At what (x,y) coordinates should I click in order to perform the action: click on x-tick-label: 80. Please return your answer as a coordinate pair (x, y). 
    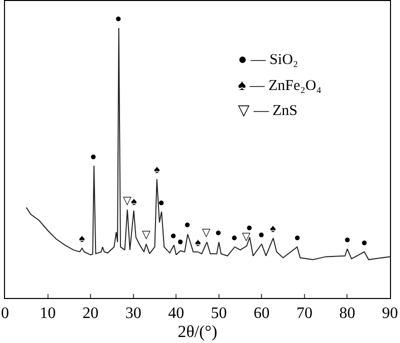
    Looking at the image, I should click on (347, 313).